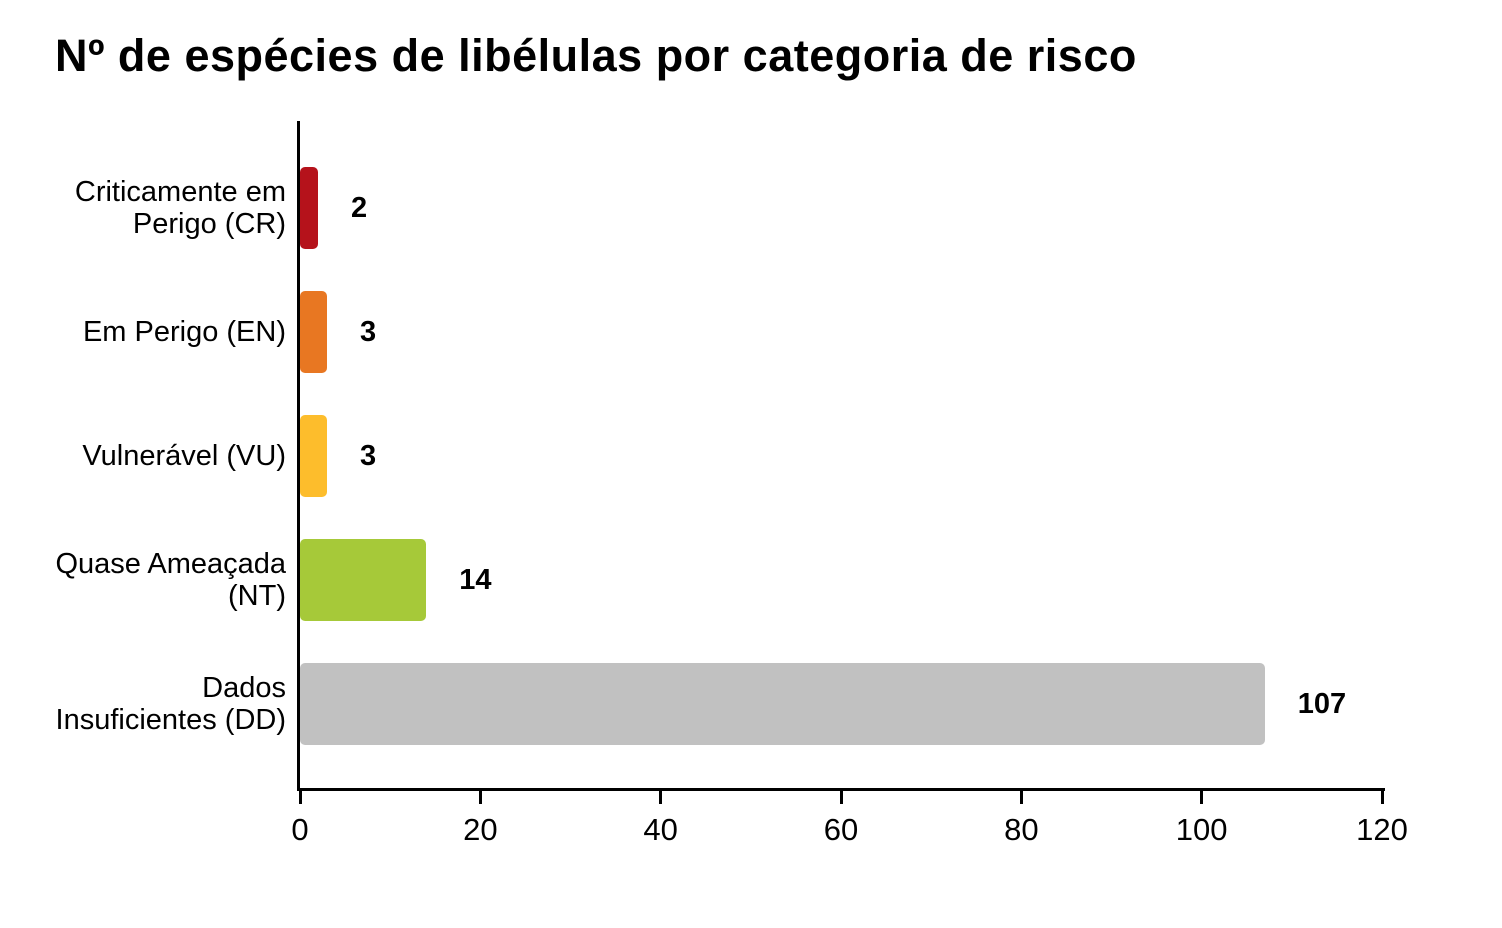 Image resolution: width=1502 pixels, height=928 pixels. What do you see at coordinates (1201, 829) in the screenshot?
I see `x-axis-tick-label: 100` at bounding box center [1201, 829].